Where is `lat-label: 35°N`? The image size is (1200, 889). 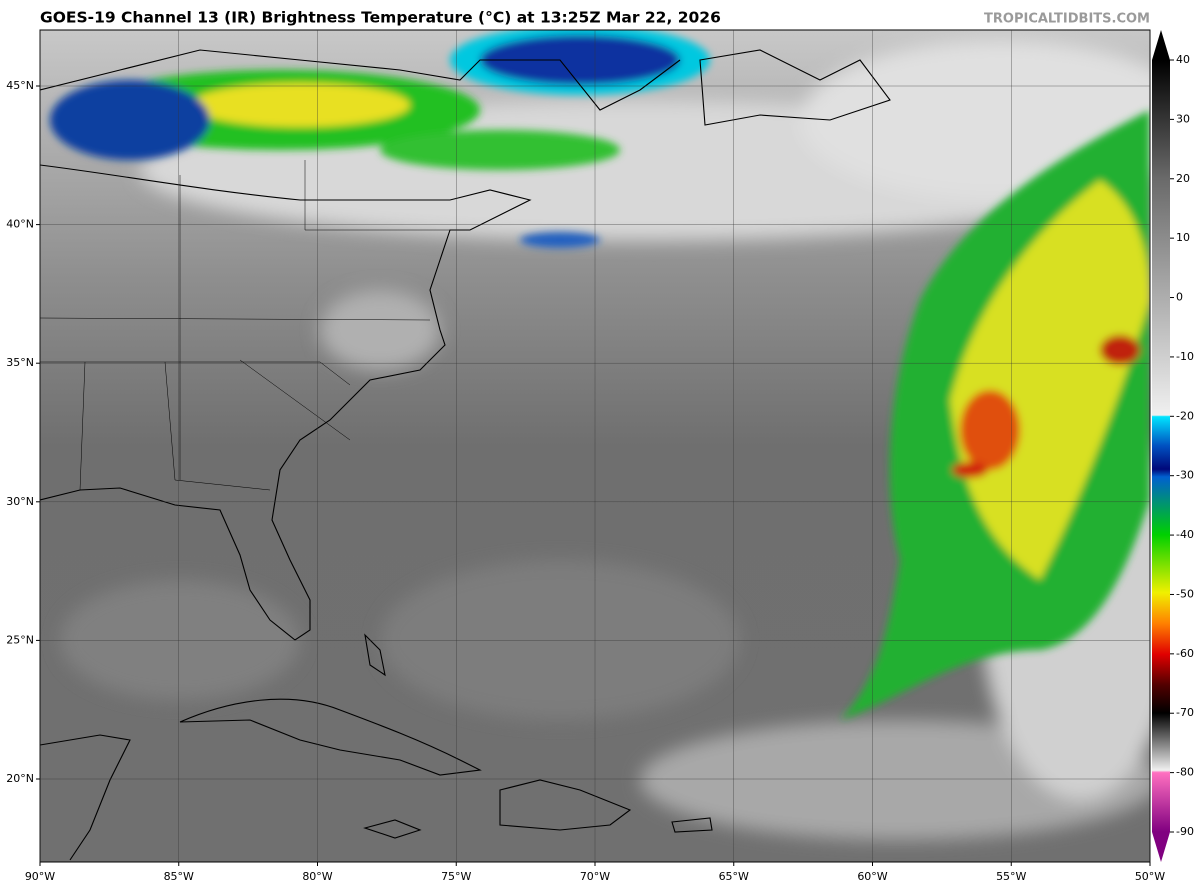
lat-label: 35°N is located at coordinates (20, 362).